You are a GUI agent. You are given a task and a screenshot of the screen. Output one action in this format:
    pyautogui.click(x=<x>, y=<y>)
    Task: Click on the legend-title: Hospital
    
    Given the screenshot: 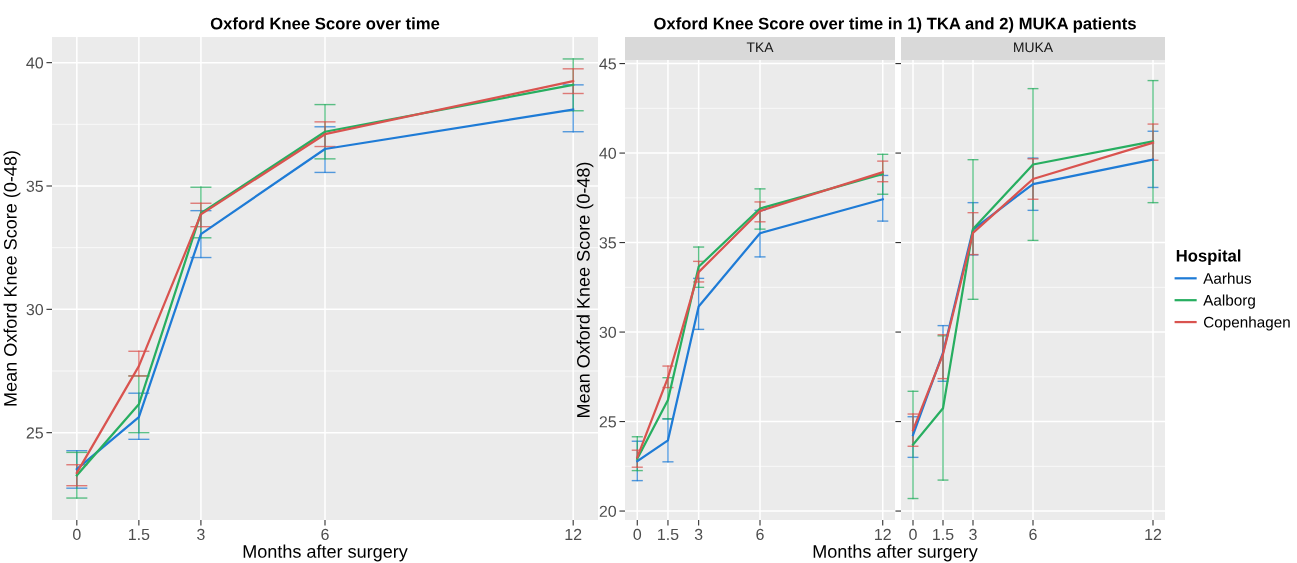 What is the action you would take?
    pyautogui.click(x=1208, y=257)
    